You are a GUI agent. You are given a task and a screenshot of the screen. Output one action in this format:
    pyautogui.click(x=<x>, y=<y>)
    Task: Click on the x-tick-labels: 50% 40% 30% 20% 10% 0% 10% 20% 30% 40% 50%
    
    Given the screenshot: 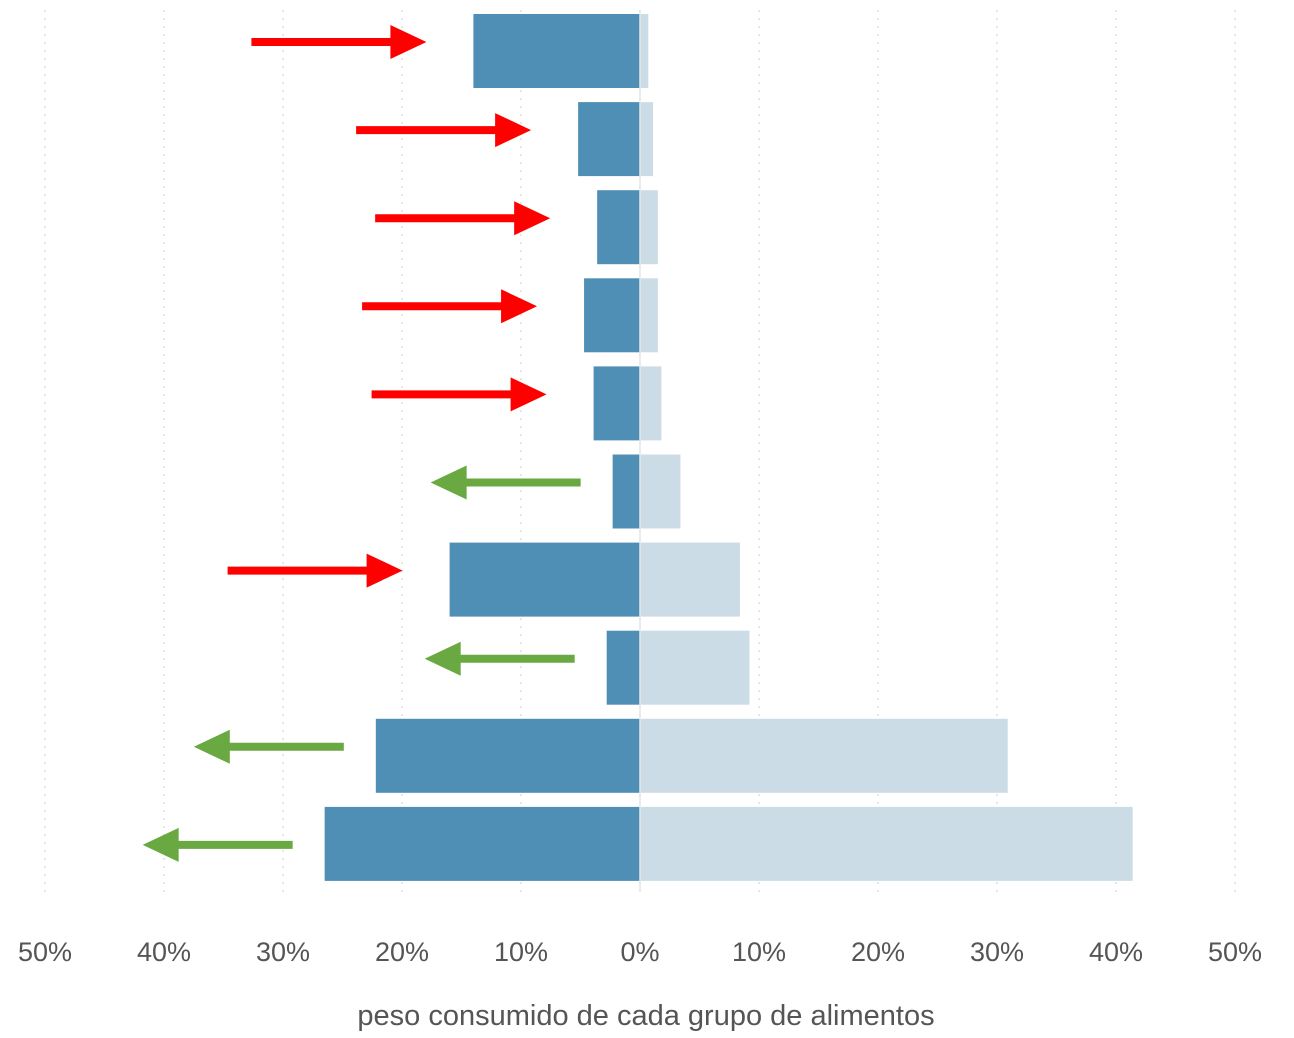 What is the action you would take?
    pyautogui.click(x=640, y=952)
    